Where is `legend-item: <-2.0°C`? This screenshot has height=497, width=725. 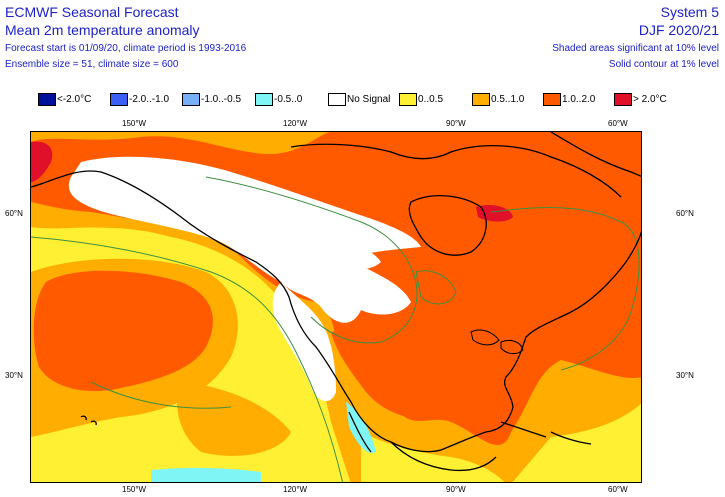
legend-item: <-2.0°C is located at coordinates (64, 99).